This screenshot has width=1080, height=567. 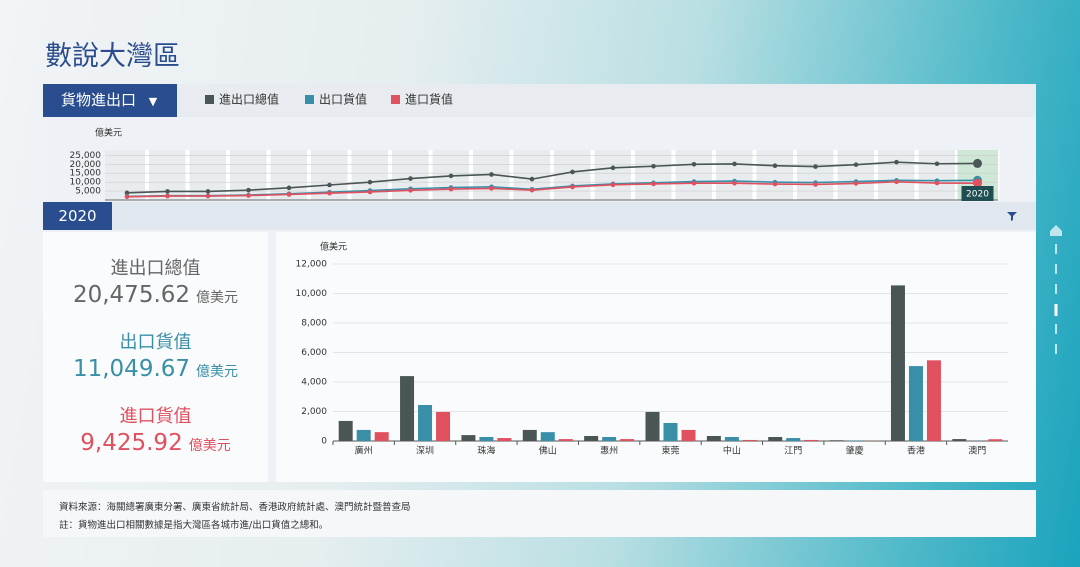 What do you see at coordinates (77, 216) in the screenshot?
I see `year-tab: 2020` at bounding box center [77, 216].